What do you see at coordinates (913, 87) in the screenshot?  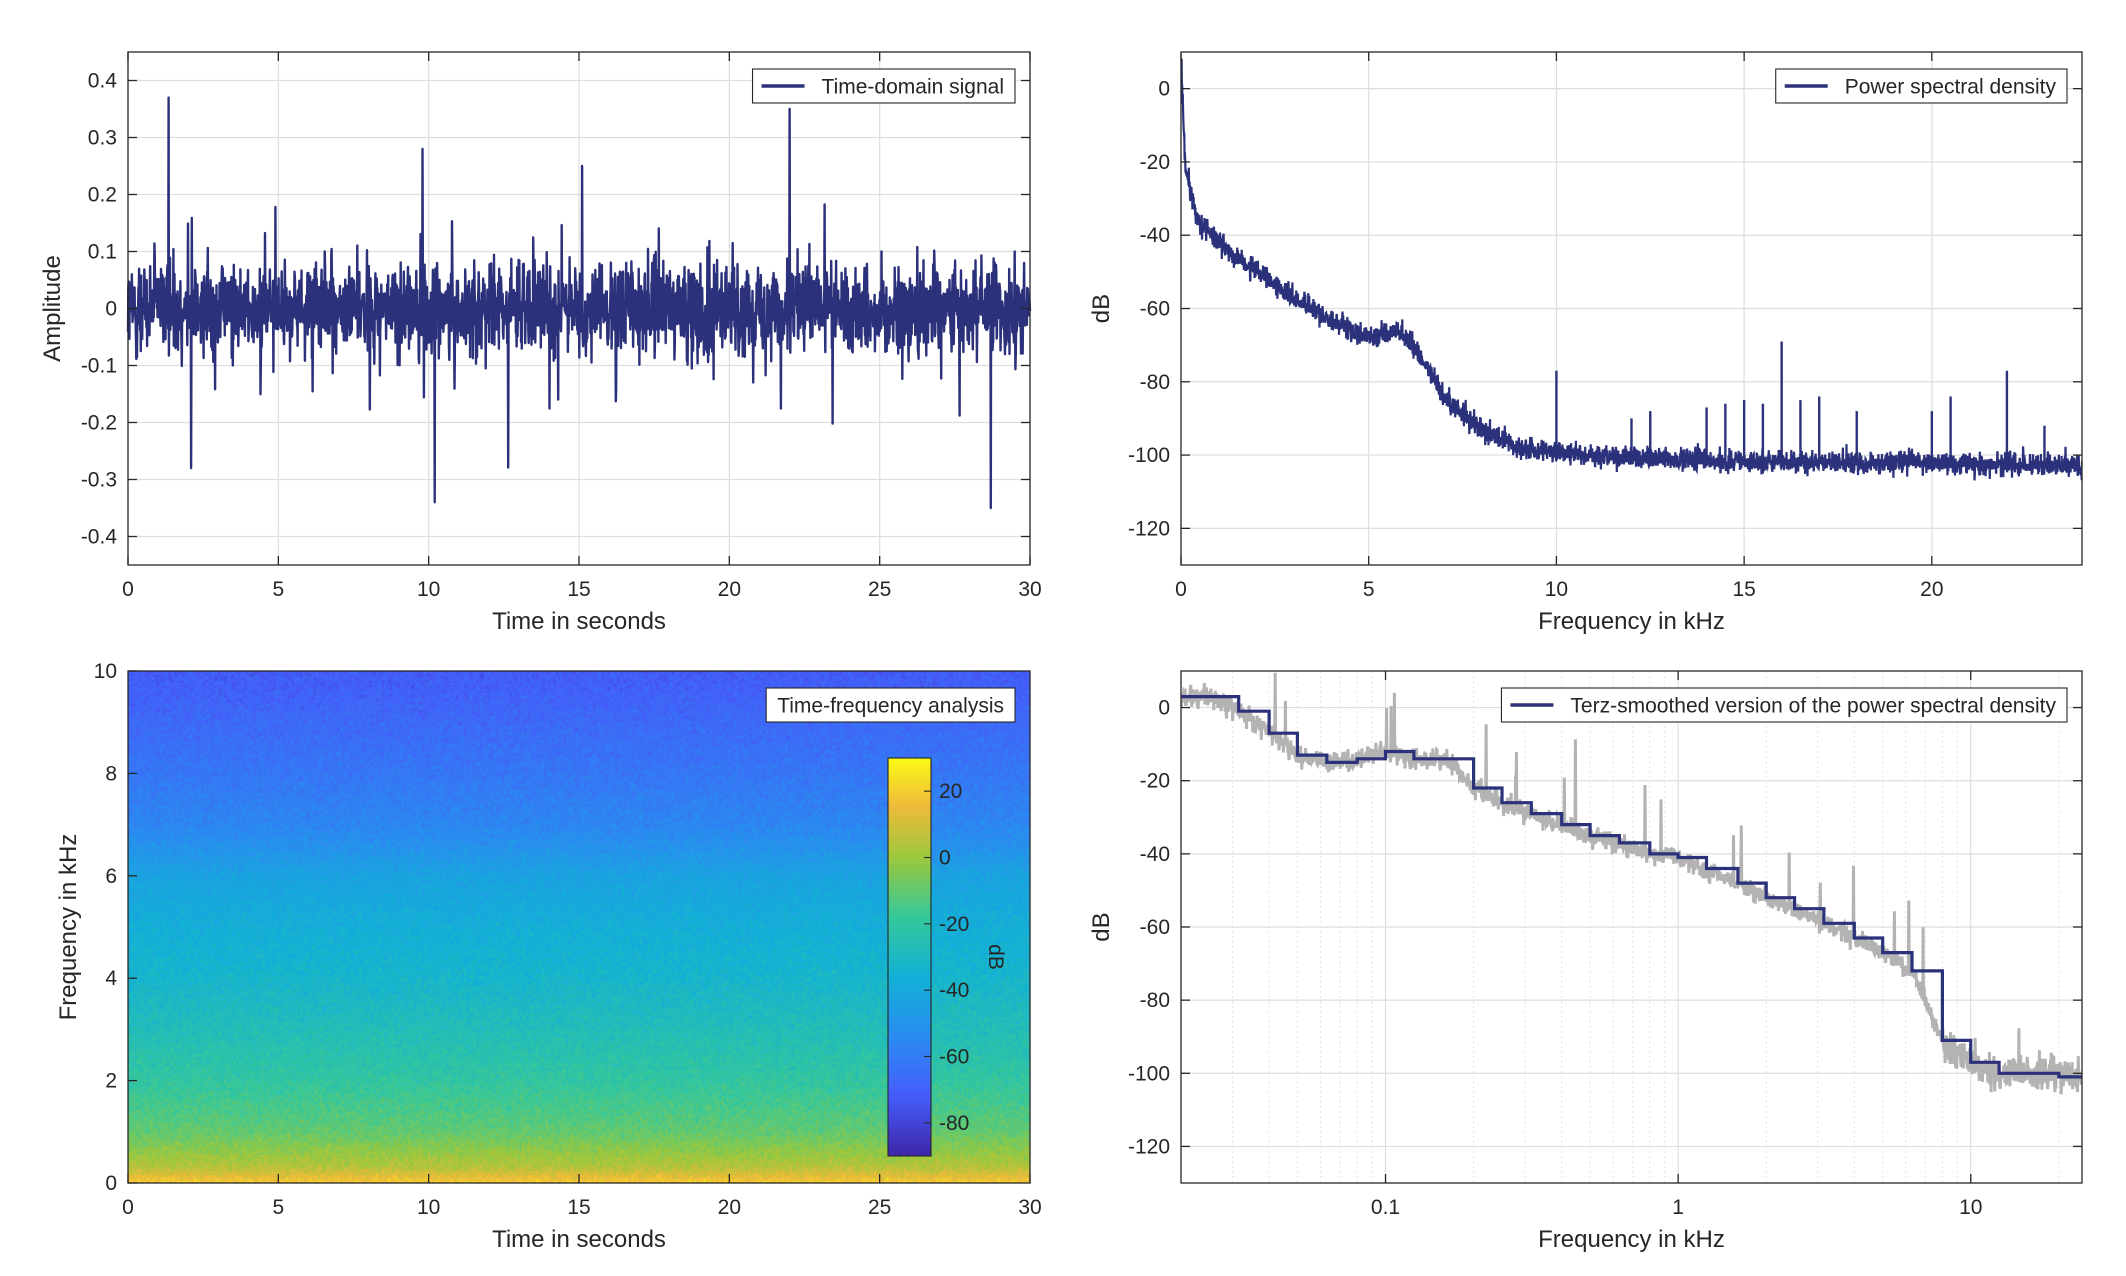 I see `legend-label: Time-domain signal` at bounding box center [913, 87].